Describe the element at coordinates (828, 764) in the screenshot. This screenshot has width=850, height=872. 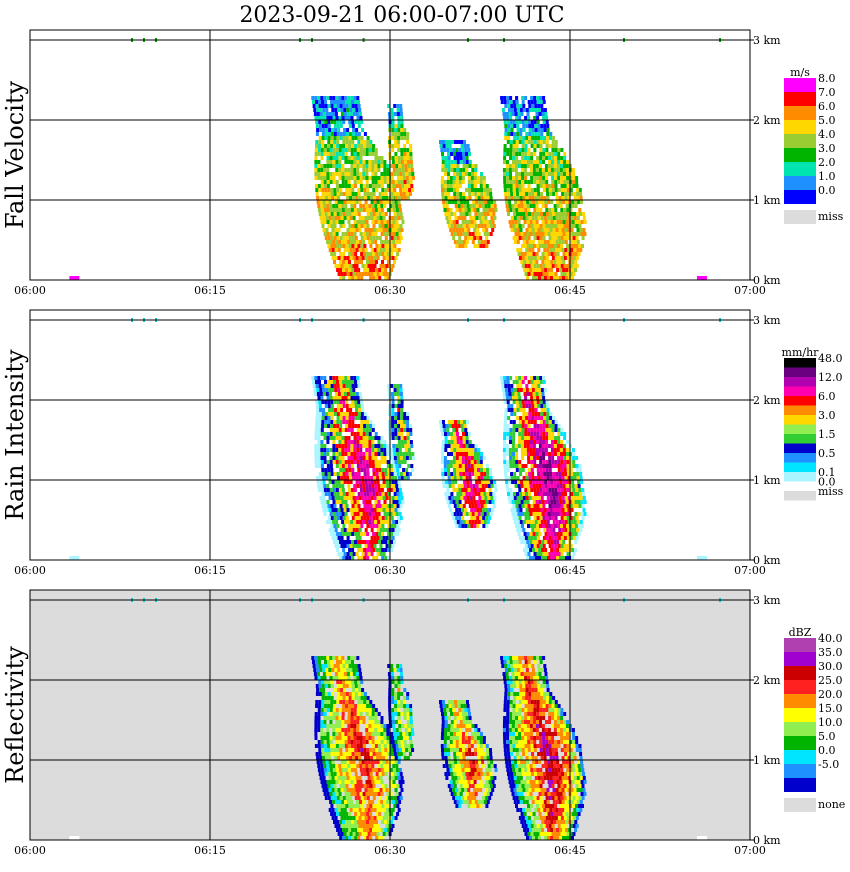
I see `colorbar-label: -5.0` at that location.